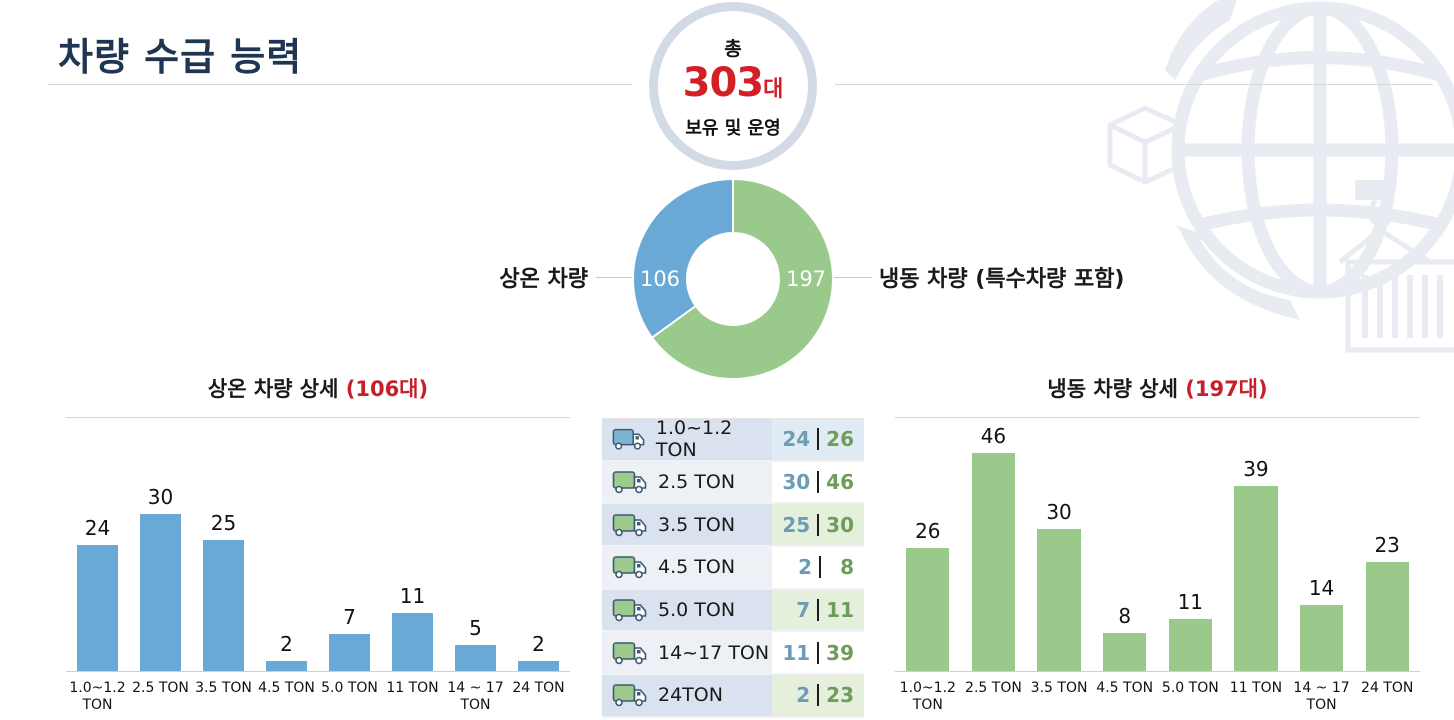  I want to click on frozen-count: 26, so click(840, 439).